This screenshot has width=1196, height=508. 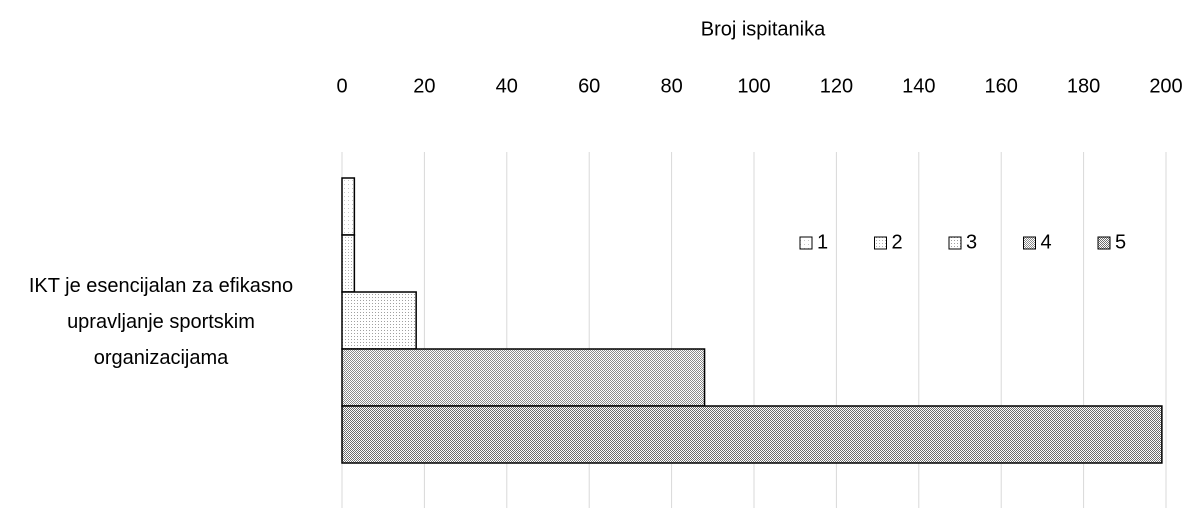 What do you see at coordinates (1001, 86) in the screenshot?
I see `x-tick-label: 160` at bounding box center [1001, 86].